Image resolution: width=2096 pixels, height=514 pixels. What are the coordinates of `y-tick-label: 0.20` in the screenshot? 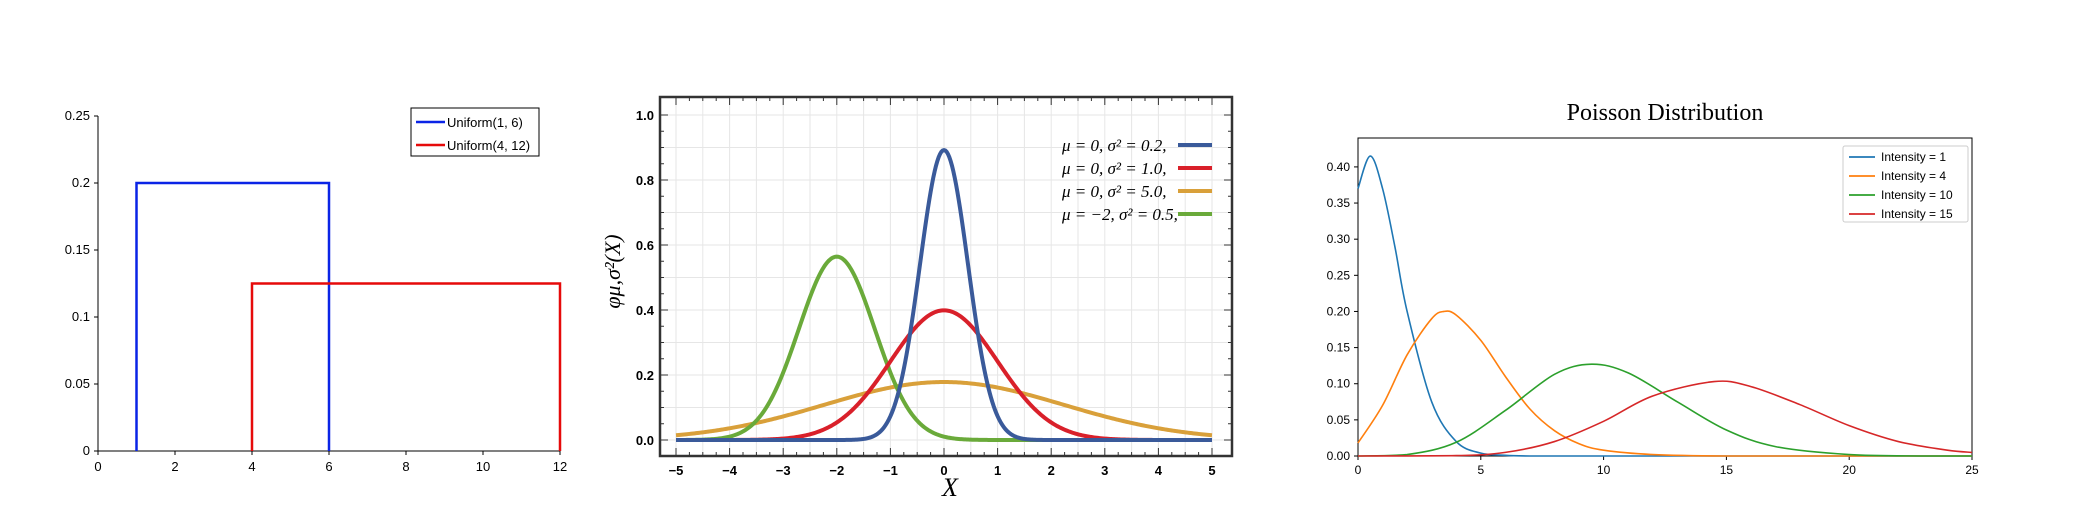 It's located at (1339, 311).